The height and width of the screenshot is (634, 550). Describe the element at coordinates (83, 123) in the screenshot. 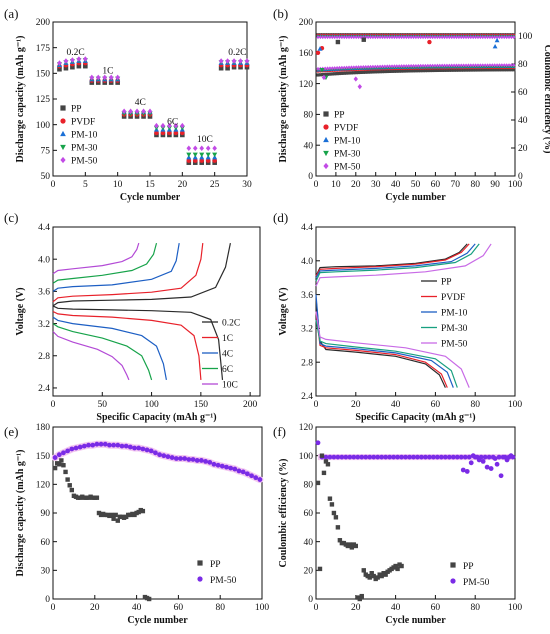

I see `legend-label: PVDF` at that location.